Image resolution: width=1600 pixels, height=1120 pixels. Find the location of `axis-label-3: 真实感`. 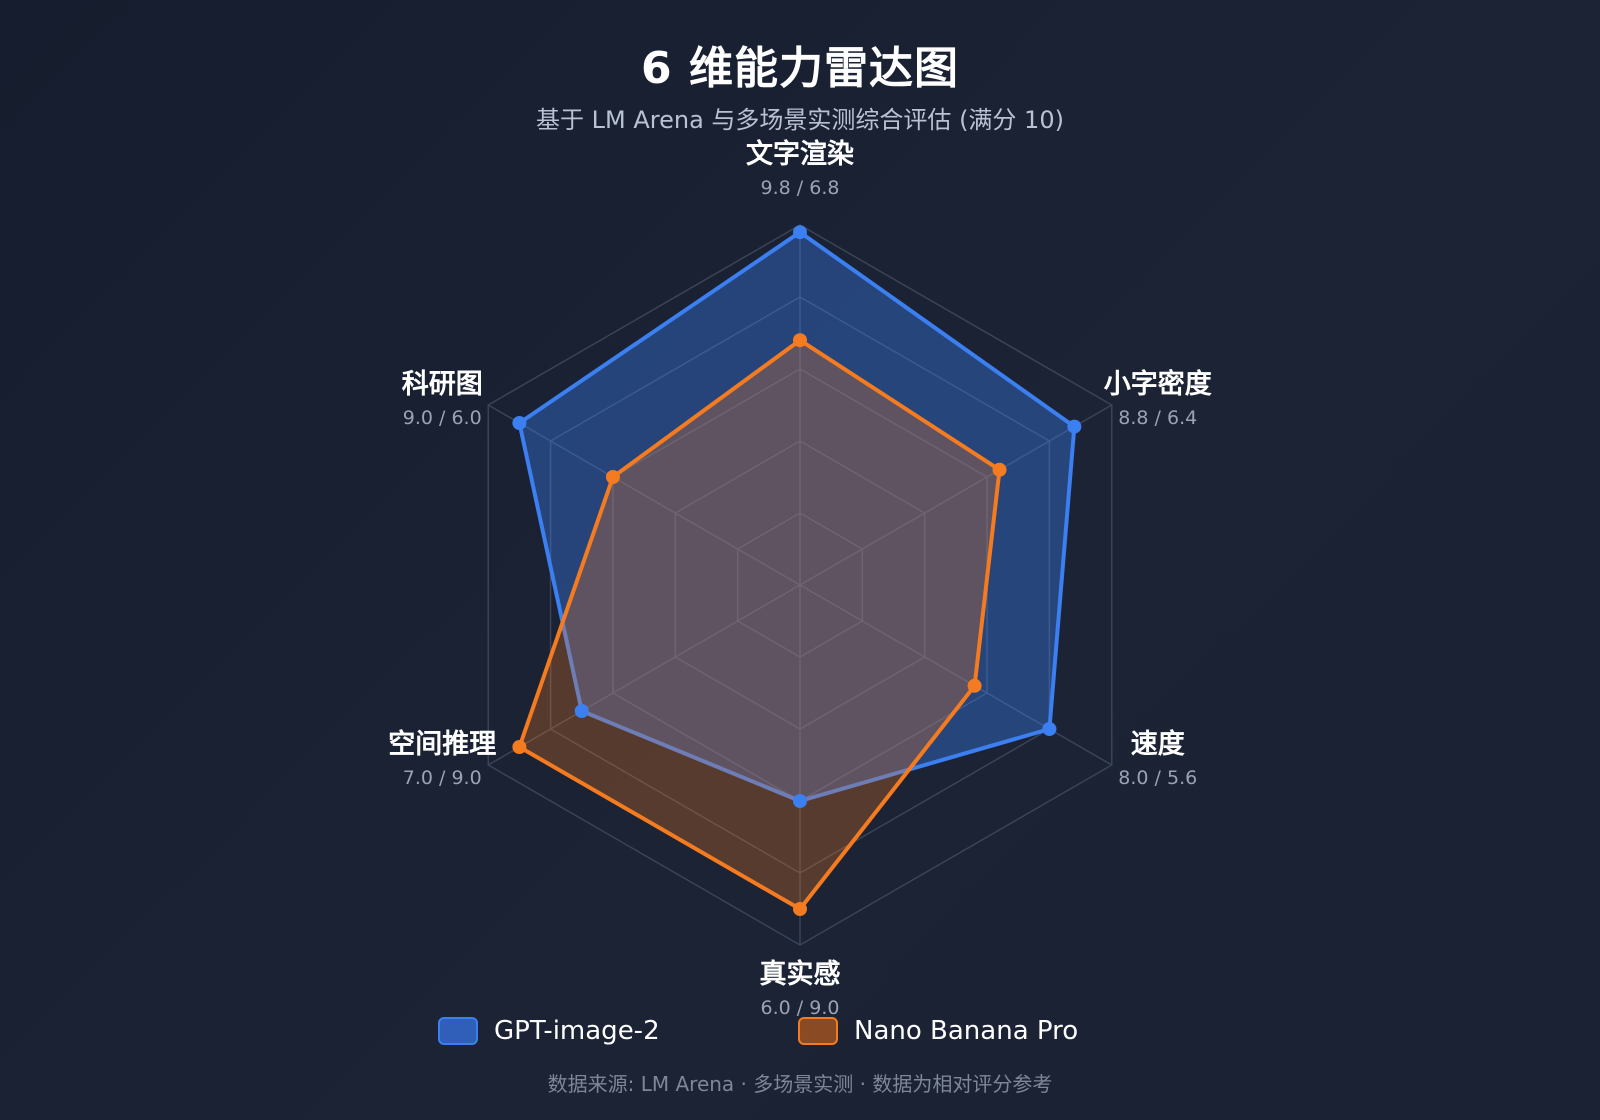

axis-label-3: 真实感 is located at coordinates (800, 974).